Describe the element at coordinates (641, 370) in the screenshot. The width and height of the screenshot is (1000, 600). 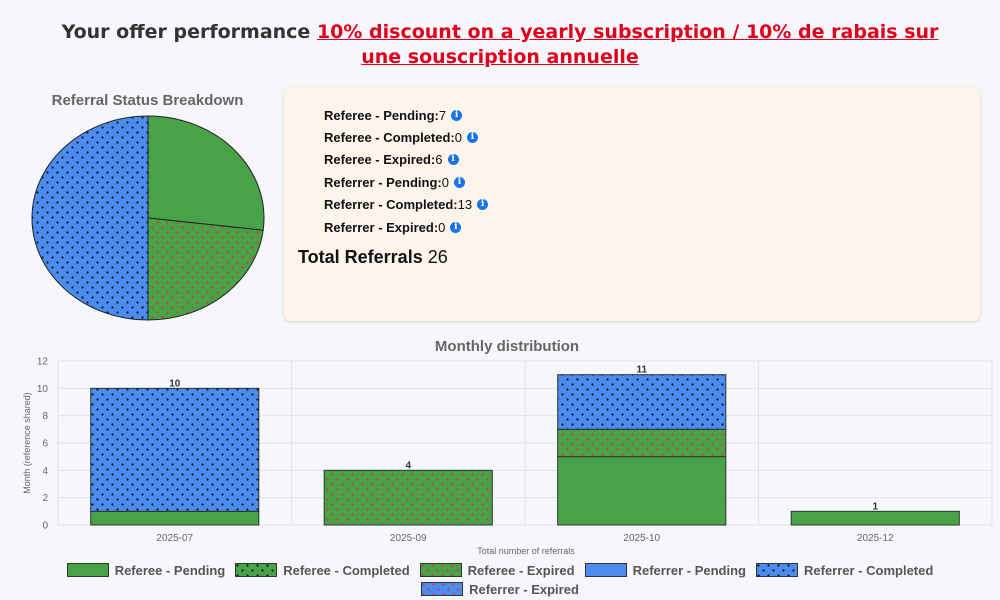
I see `bar-total-label: 11` at that location.